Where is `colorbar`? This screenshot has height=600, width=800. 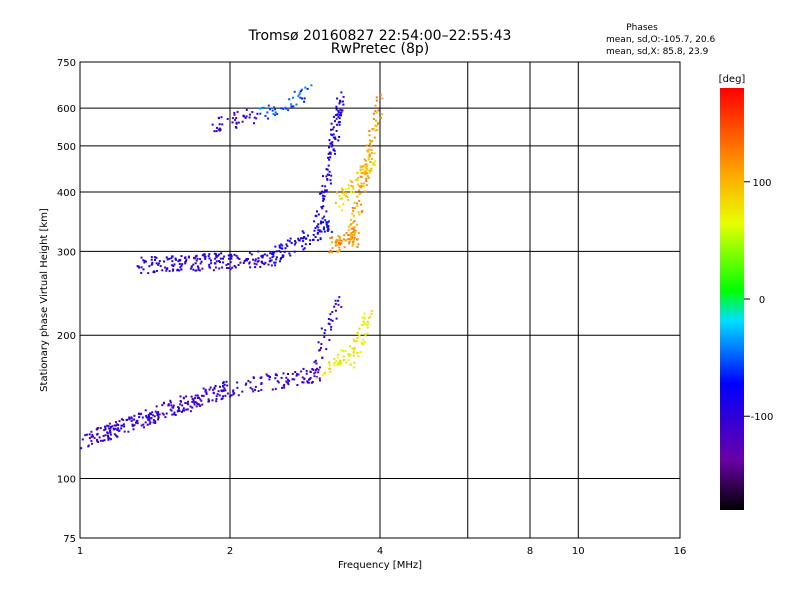
colorbar is located at coordinates (732, 299).